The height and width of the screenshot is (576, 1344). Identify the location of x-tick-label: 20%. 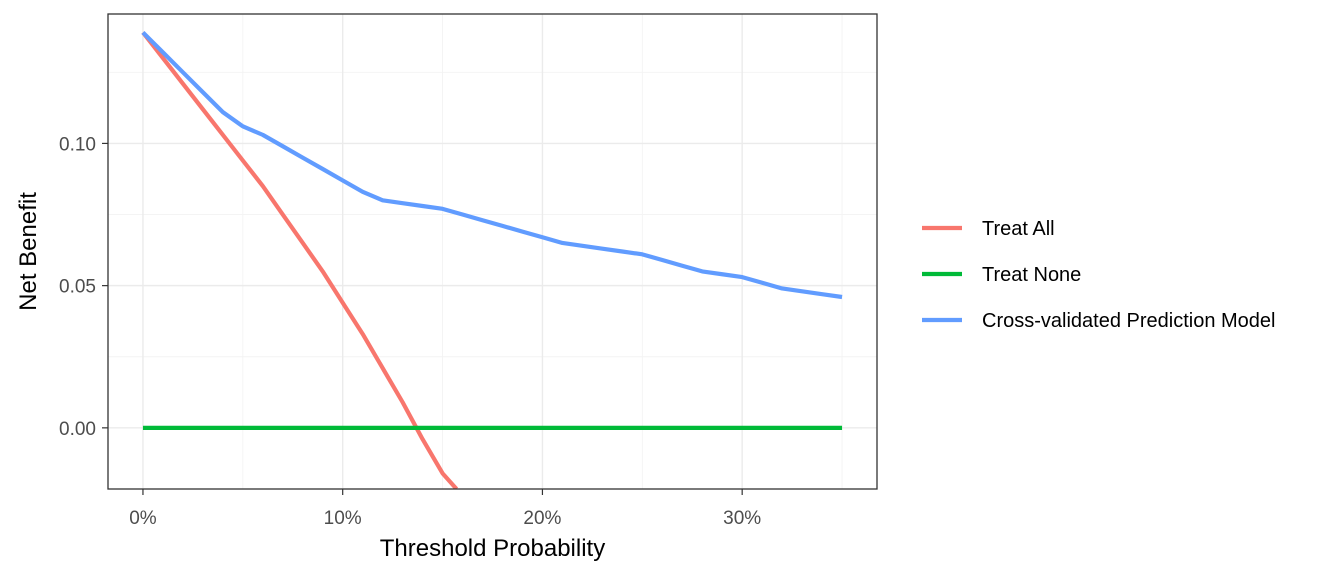
(542, 518).